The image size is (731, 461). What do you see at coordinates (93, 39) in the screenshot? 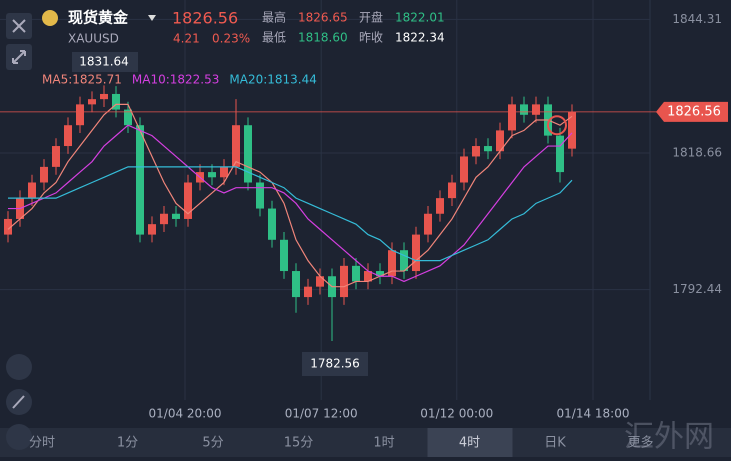
I see `symbol: XAUUSD` at bounding box center [93, 39].